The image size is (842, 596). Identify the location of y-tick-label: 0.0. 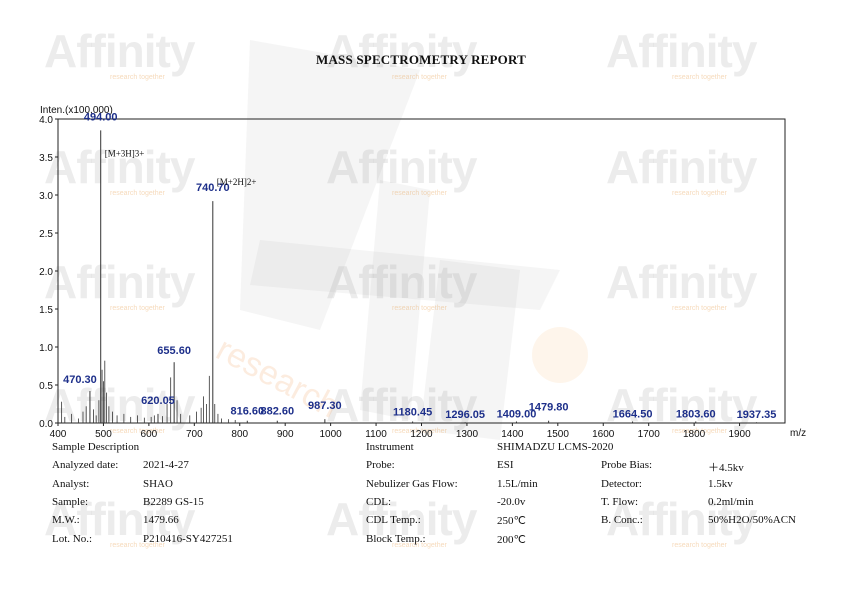
(46, 424).